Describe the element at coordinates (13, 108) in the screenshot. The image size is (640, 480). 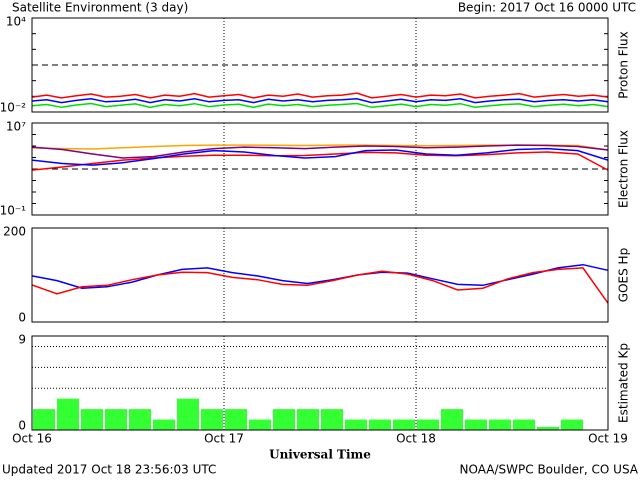
I see `y-tick-label: 10⁻²` at that location.